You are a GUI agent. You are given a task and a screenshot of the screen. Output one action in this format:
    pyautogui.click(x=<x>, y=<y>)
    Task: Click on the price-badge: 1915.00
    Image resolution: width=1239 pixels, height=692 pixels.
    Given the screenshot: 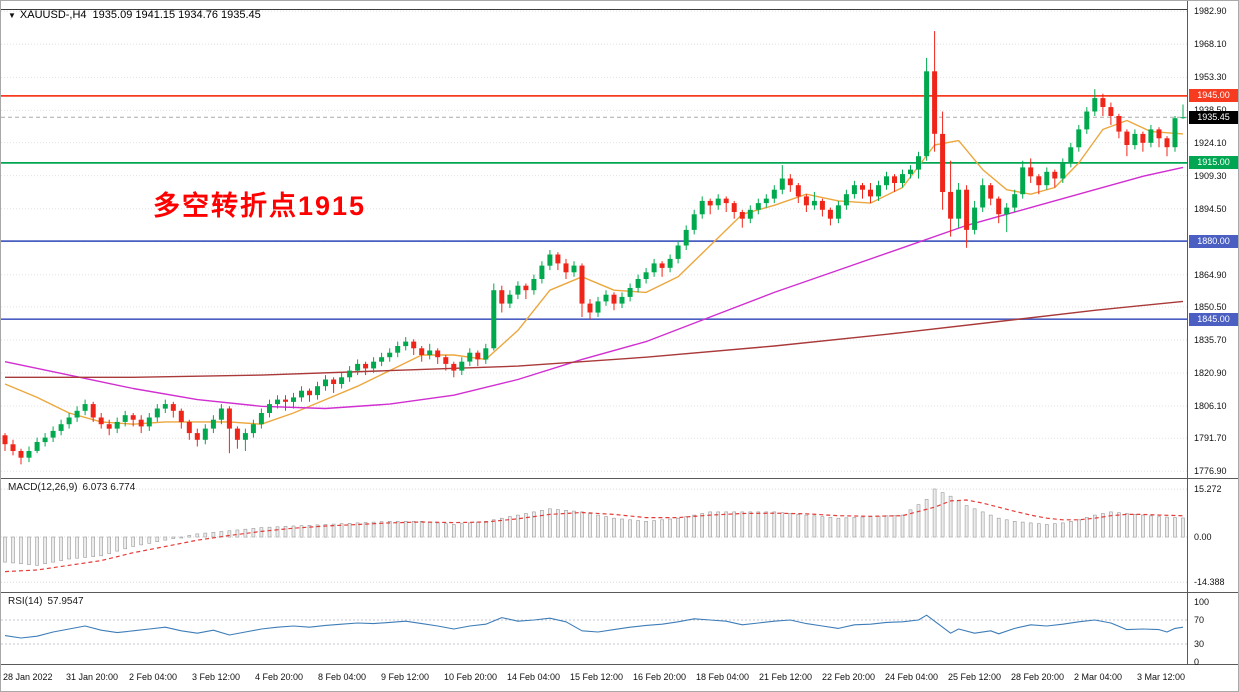 What is the action you would take?
    pyautogui.click(x=1213, y=163)
    